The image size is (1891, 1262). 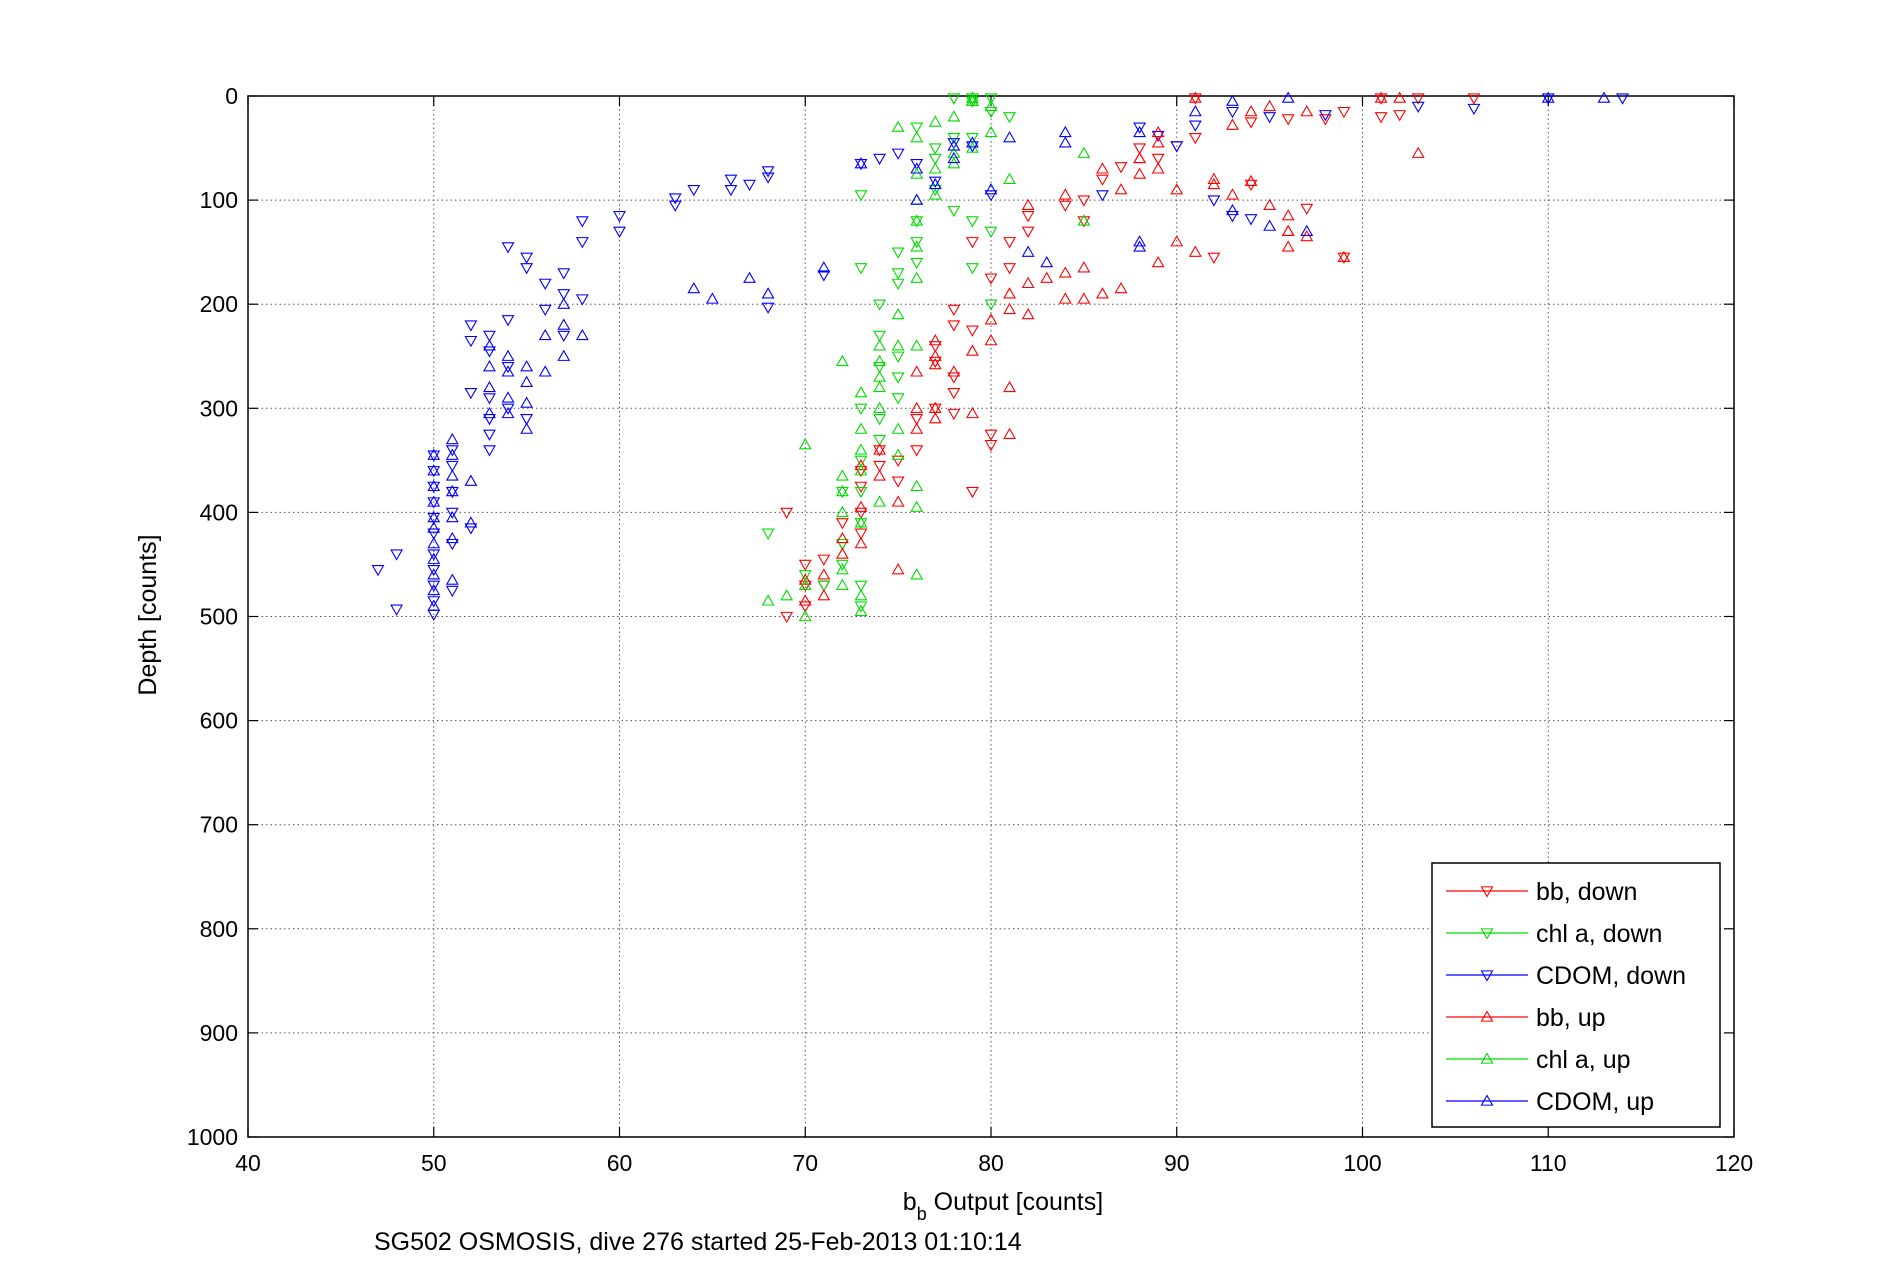 What do you see at coordinates (219, 721) in the screenshot?
I see `y-tick-label: 600` at bounding box center [219, 721].